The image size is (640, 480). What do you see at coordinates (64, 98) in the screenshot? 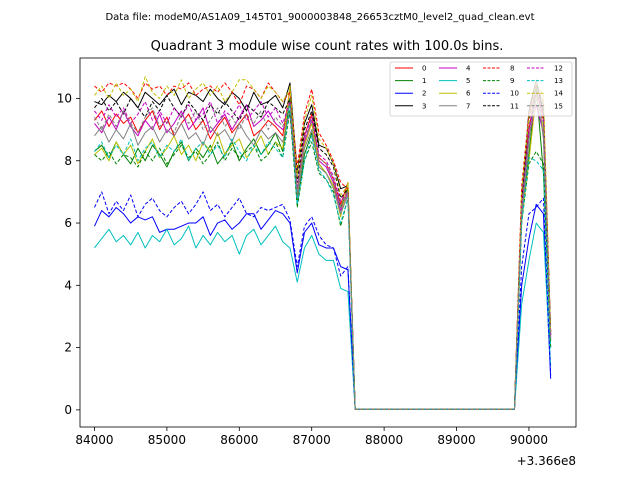
I see `y-tick-label: 10` at bounding box center [64, 98].